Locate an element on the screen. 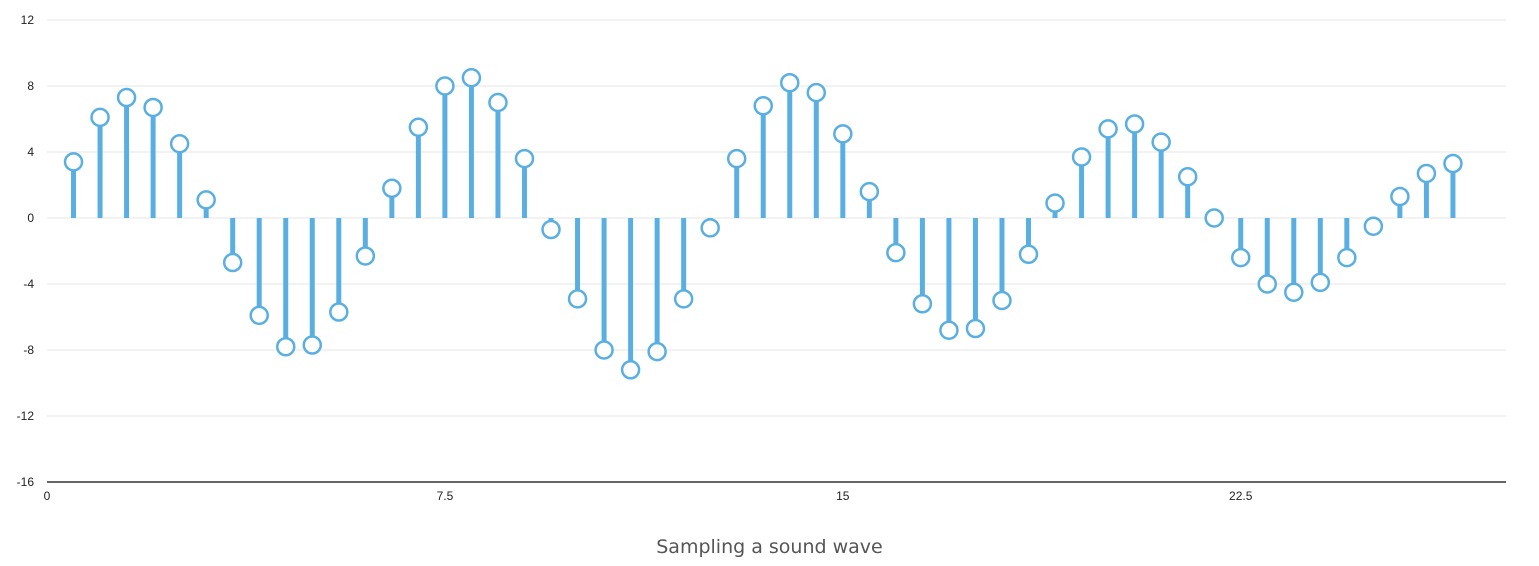 The image size is (1539, 566). x-axis-ticks: 0 7.5 15 22.5 is located at coordinates (648, 496).